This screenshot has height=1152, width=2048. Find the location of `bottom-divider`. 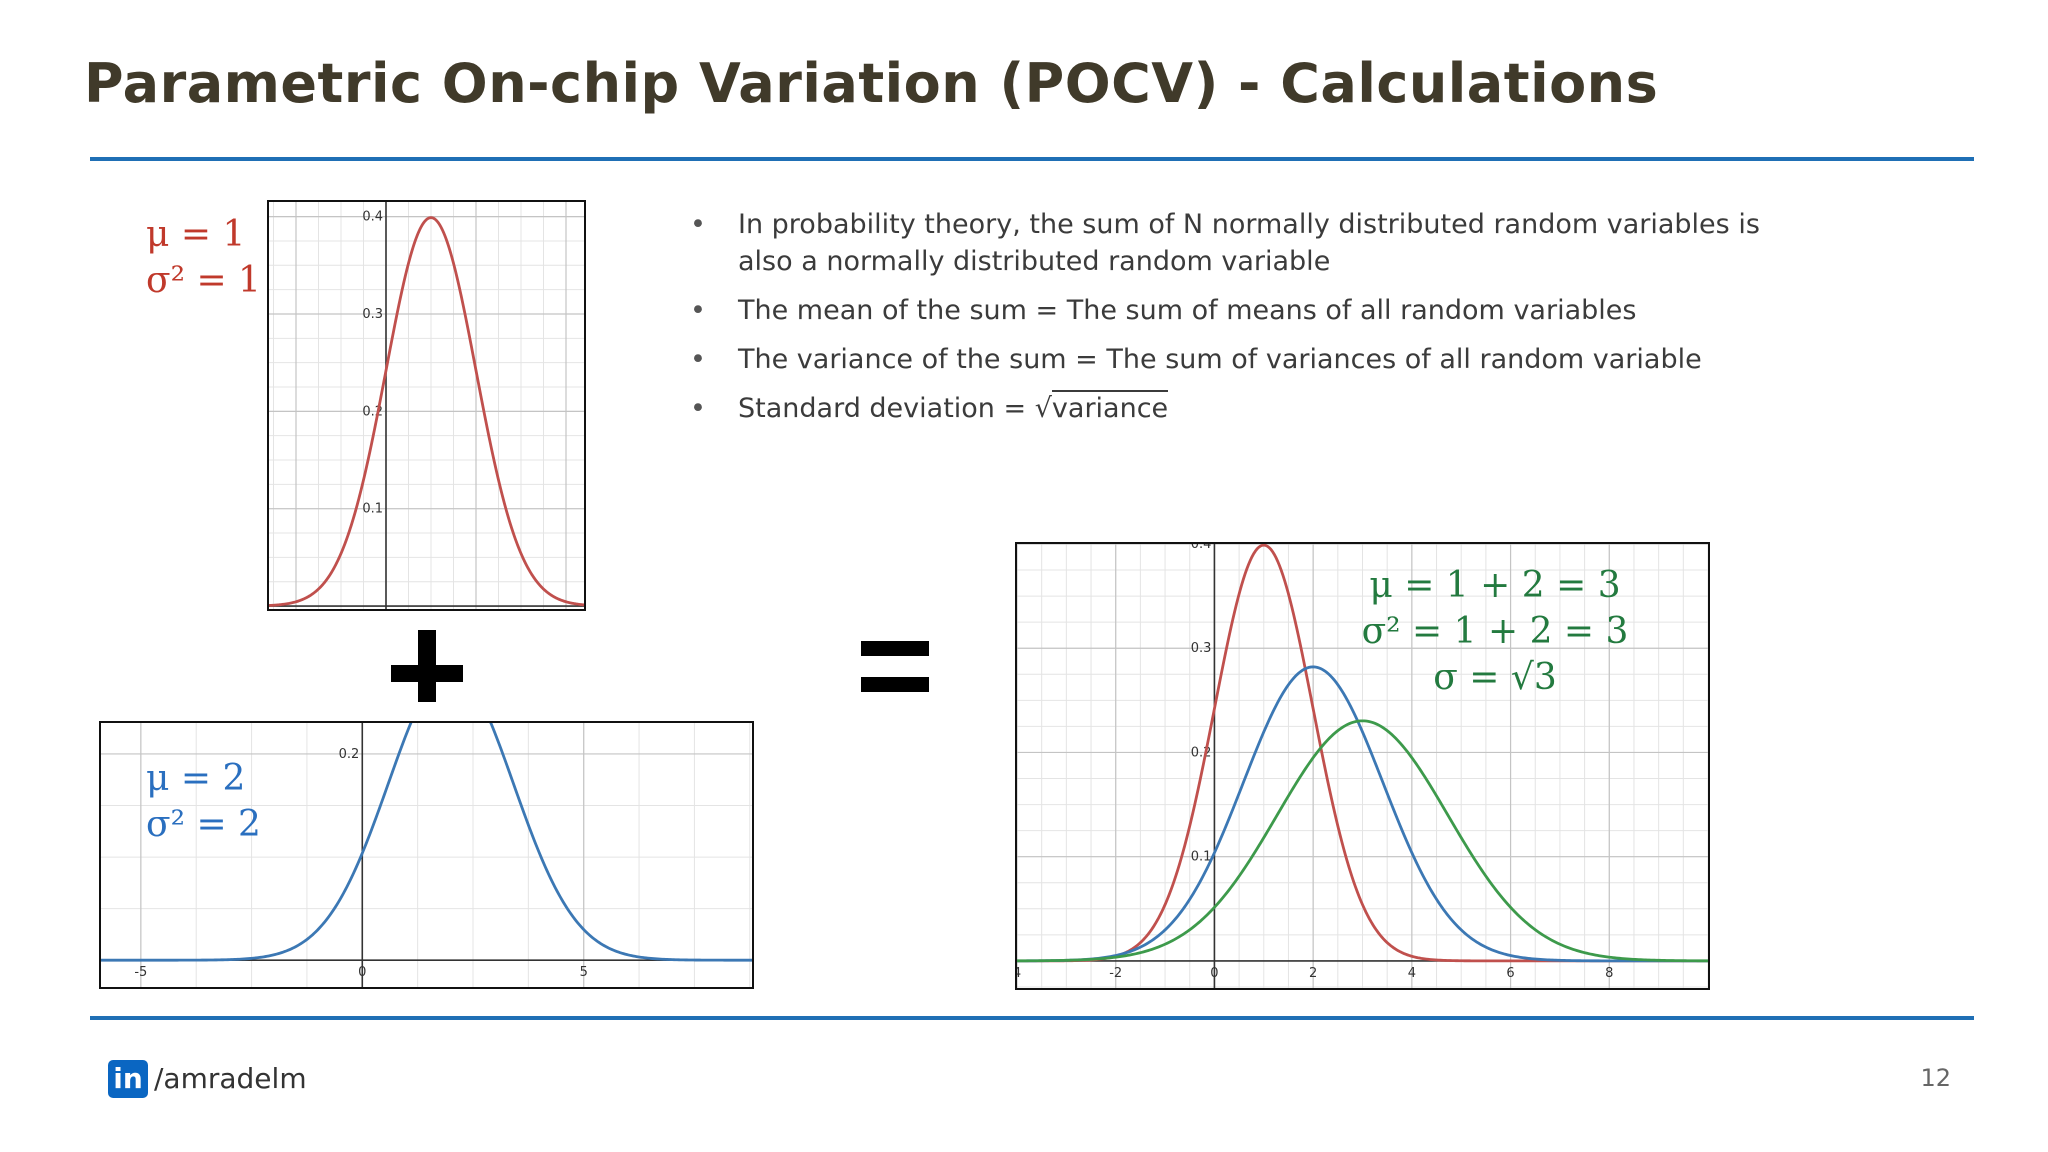

bottom-divider is located at coordinates (1032, 1018).